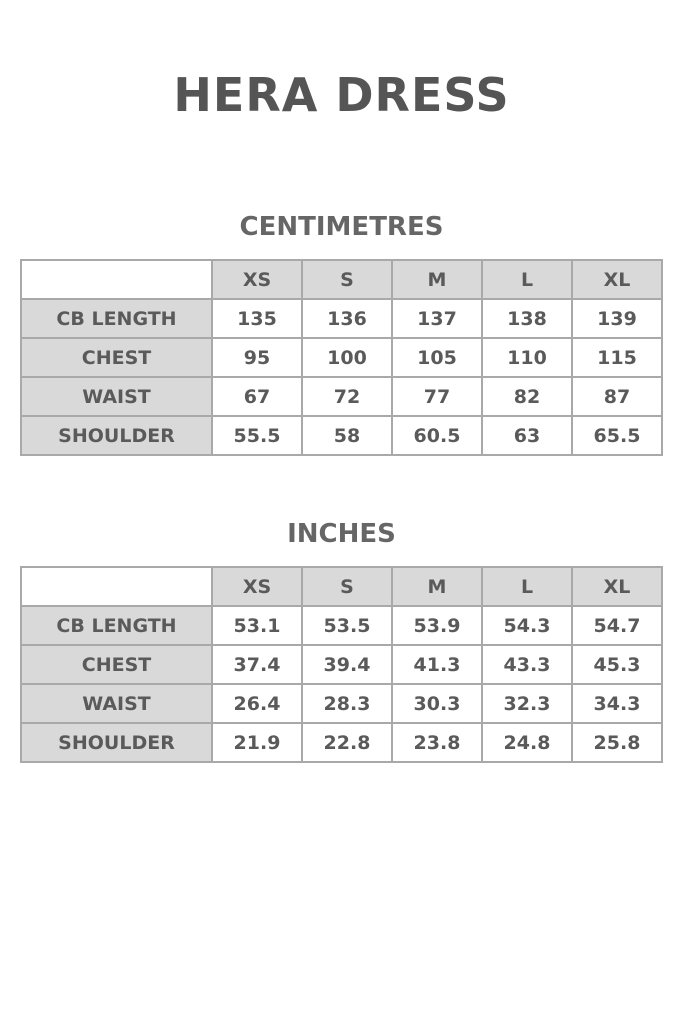  What do you see at coordinates (341, 534) in the screenshot?
I see `table-heading-inches: INCHES` at bounding box center [341, 534].